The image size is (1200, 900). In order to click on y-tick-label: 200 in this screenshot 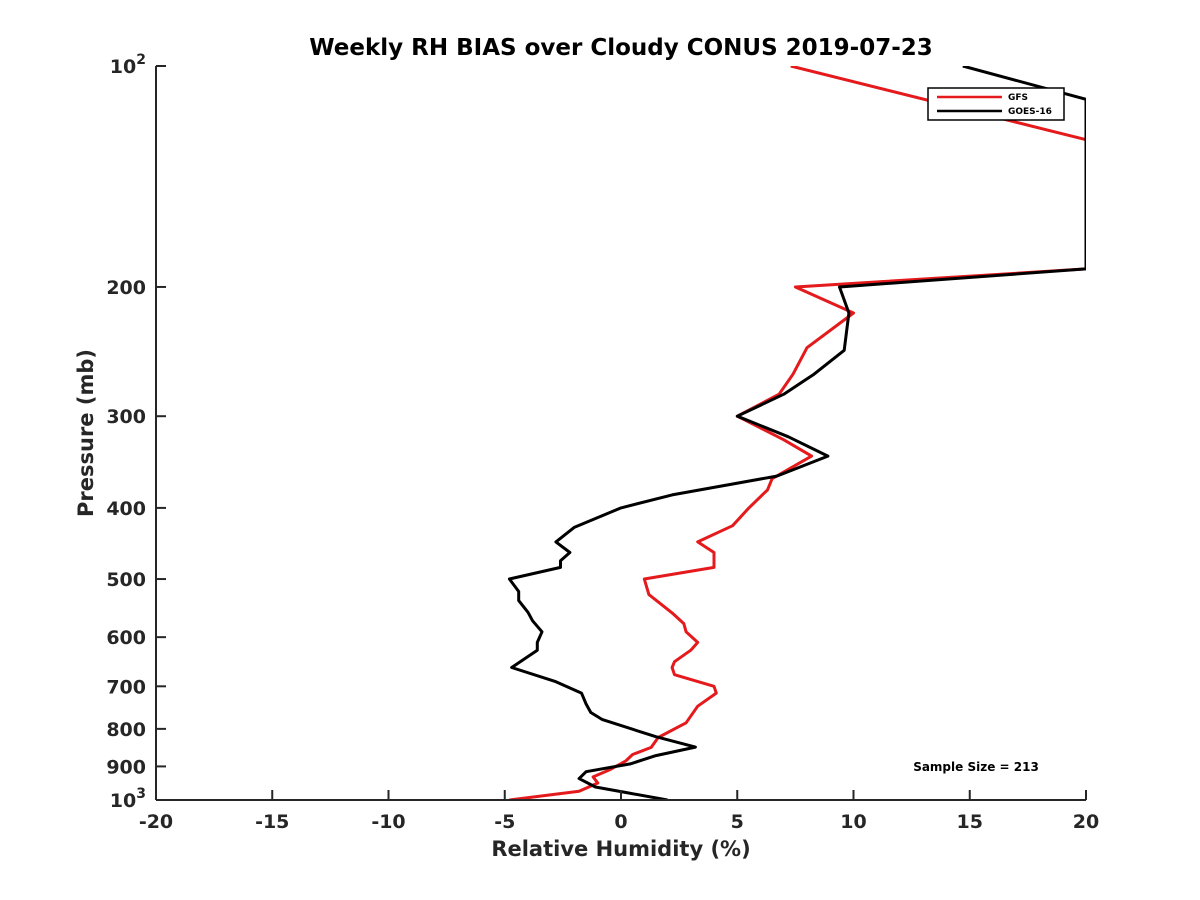, I will do `click(126, 288)`.